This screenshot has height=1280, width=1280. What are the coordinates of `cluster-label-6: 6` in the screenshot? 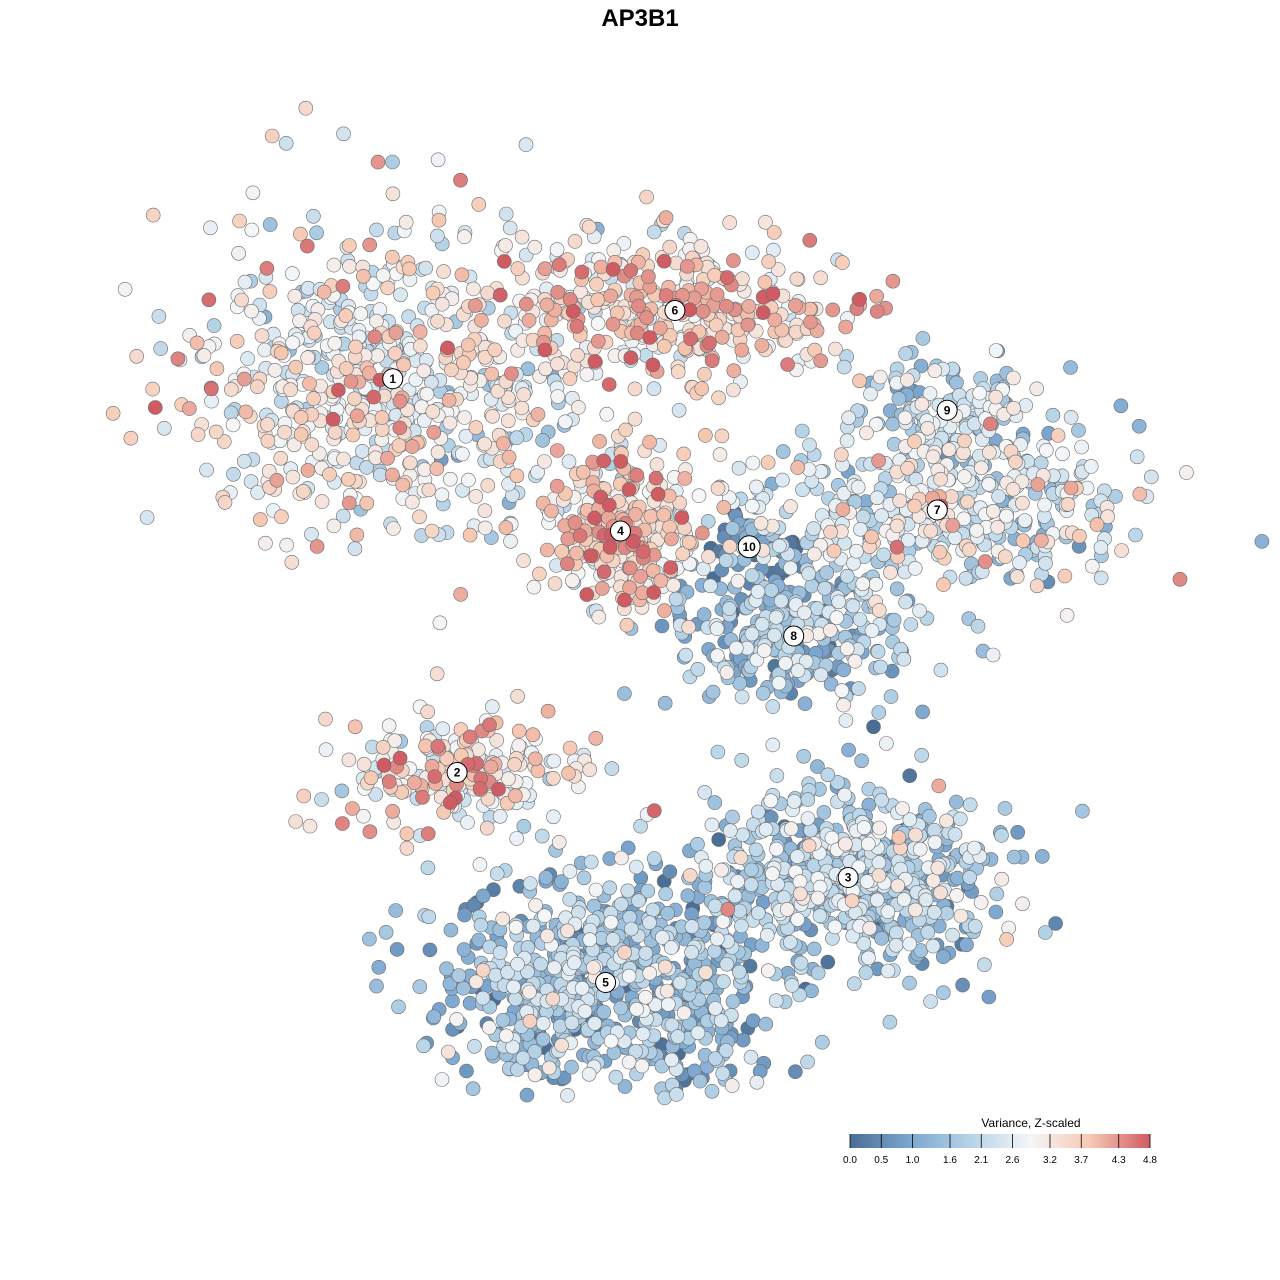 It's located at (675, 310).